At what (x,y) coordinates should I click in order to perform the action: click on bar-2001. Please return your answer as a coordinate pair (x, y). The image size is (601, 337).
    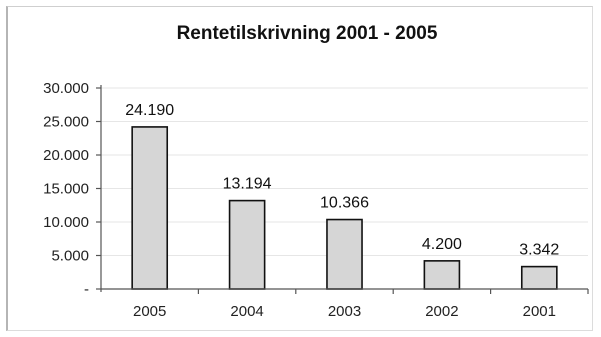
    Looking at the image, I should click on (539, 277).